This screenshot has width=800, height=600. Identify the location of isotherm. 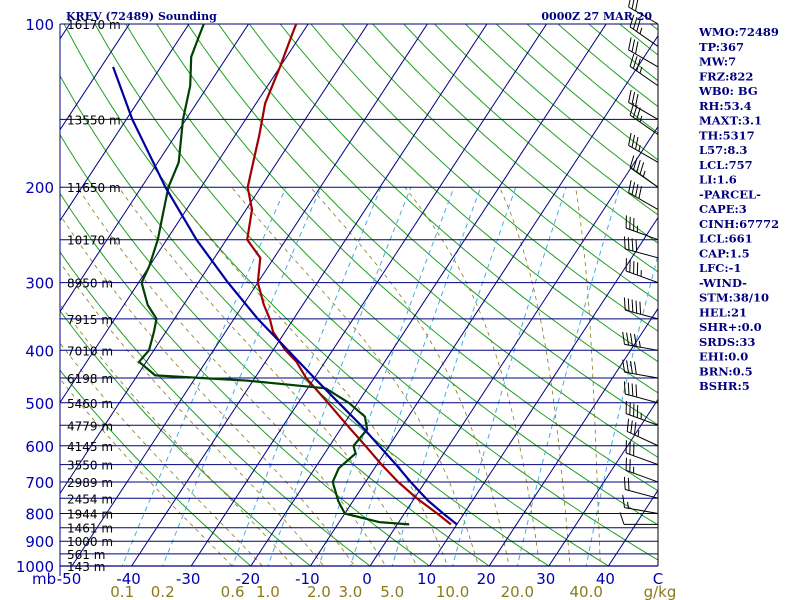
(125, 123).